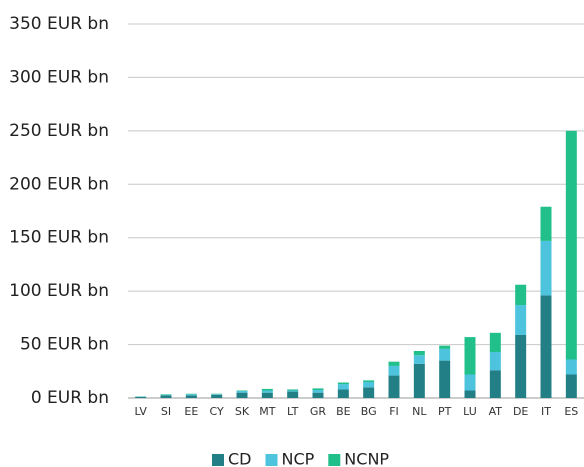 The image size is (584, 467). I want to click on x-tick-label: SI, so click(166, 411).